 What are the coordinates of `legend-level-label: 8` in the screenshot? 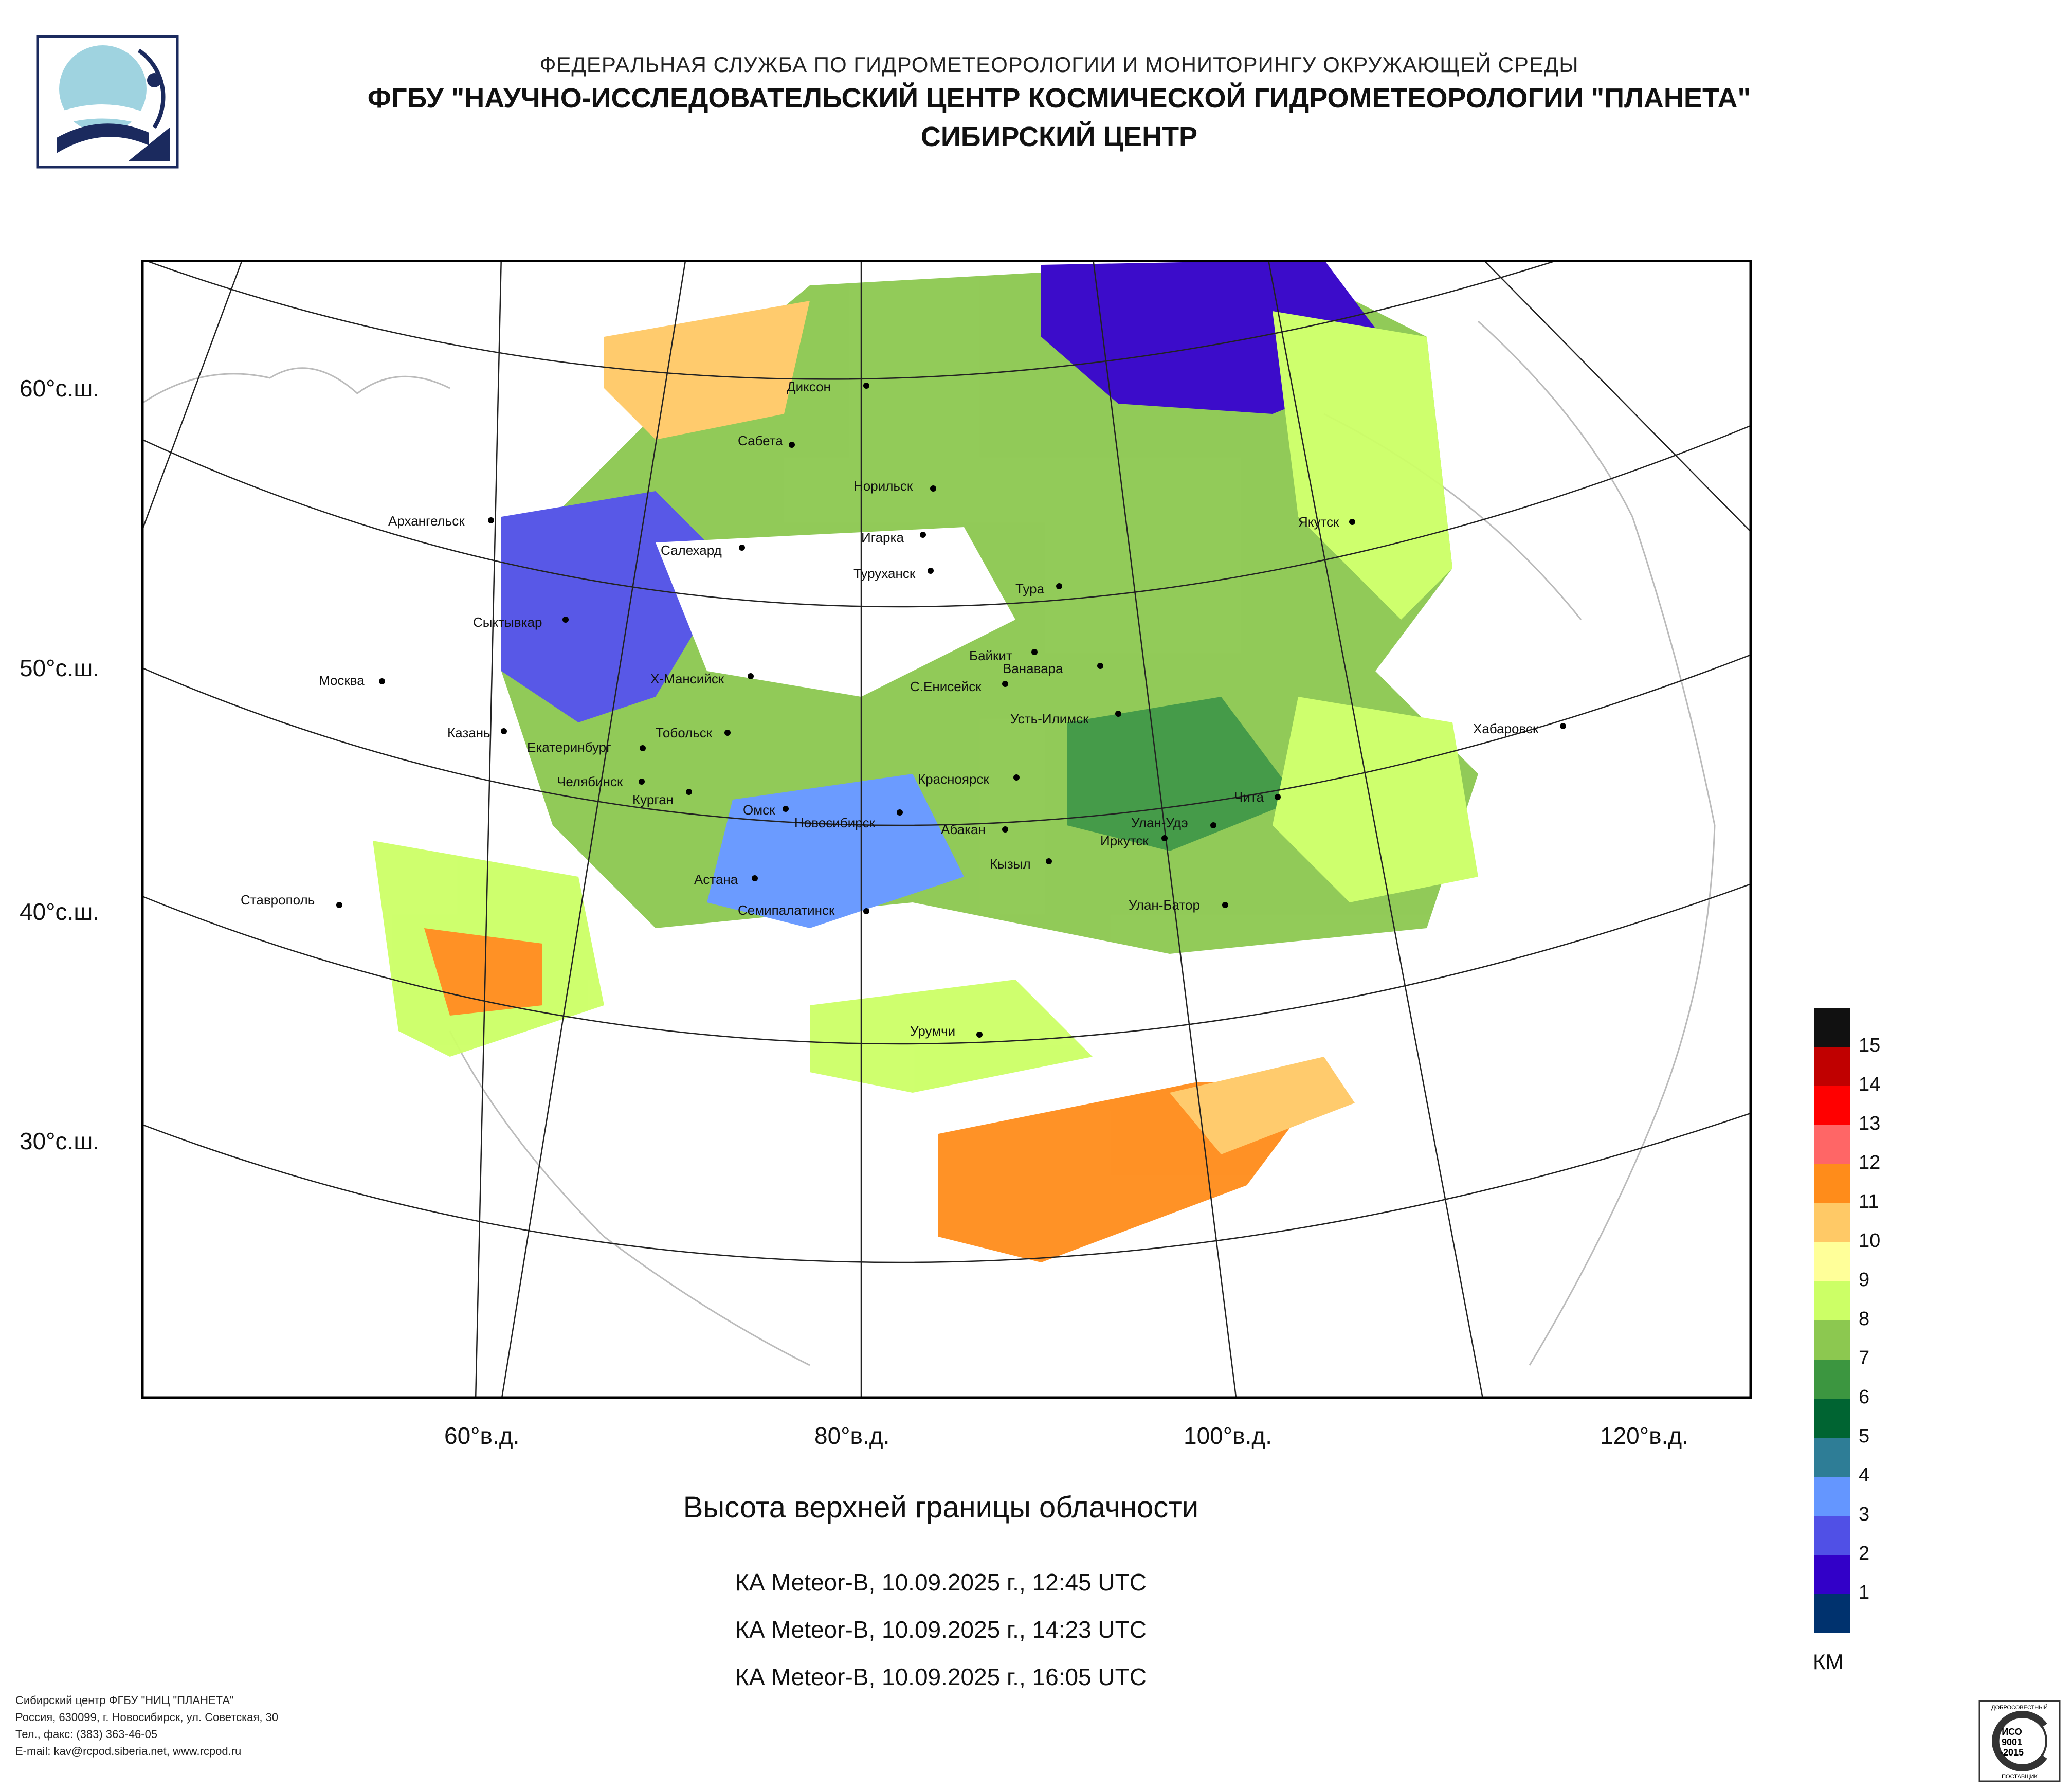 It's located at (1864, 1319).